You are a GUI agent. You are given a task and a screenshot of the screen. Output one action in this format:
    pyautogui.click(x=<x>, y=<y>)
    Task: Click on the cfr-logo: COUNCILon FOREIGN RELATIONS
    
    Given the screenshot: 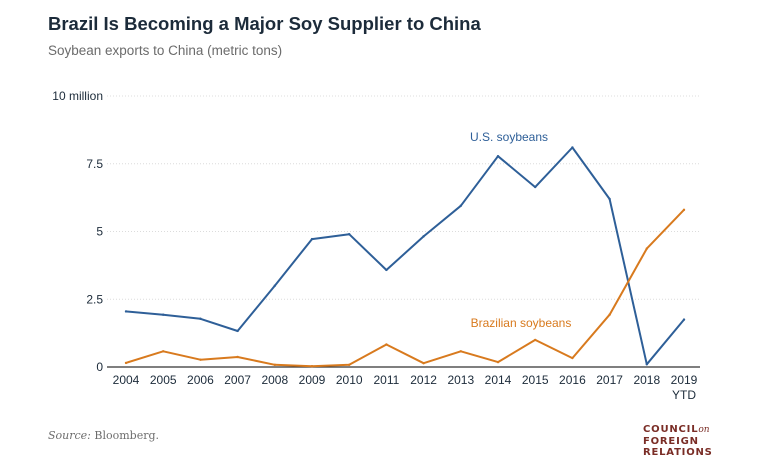 What is the action you would take?
    pyautogui.click(x=678, y=441)
    